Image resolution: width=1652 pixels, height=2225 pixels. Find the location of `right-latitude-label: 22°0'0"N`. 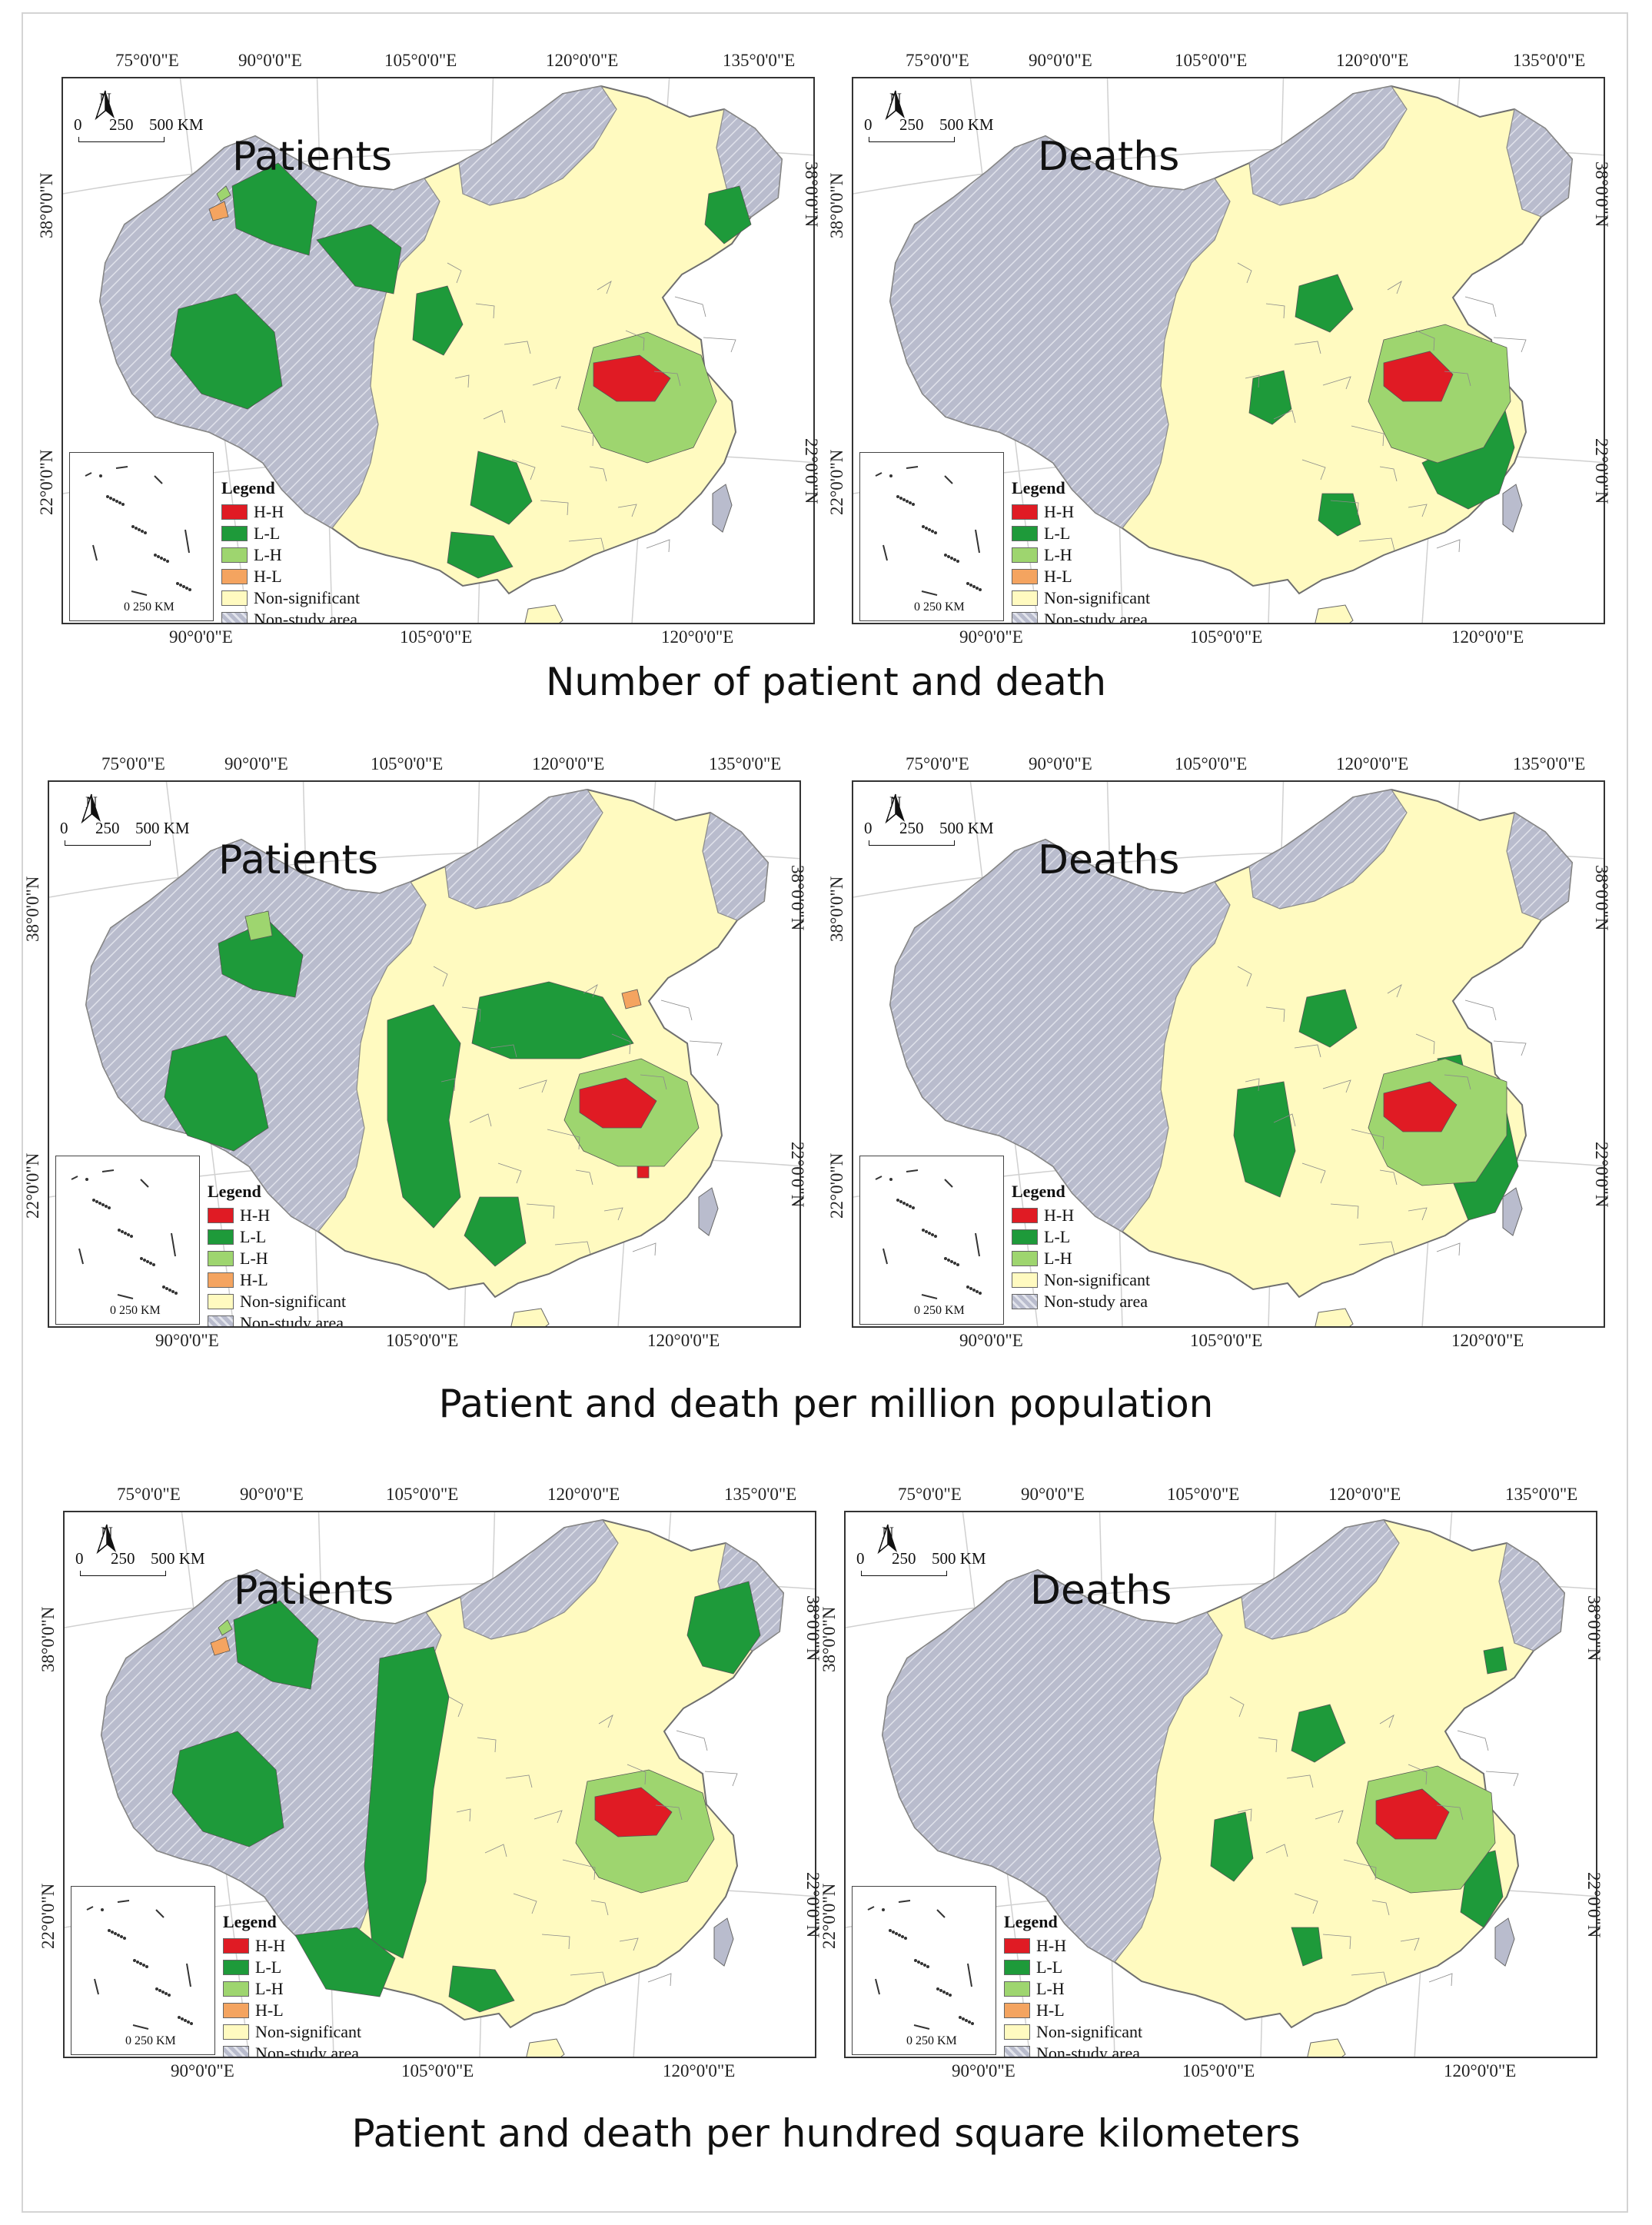

right-latitude-label: 22°0'0"N is located at coordinates (811, 471).